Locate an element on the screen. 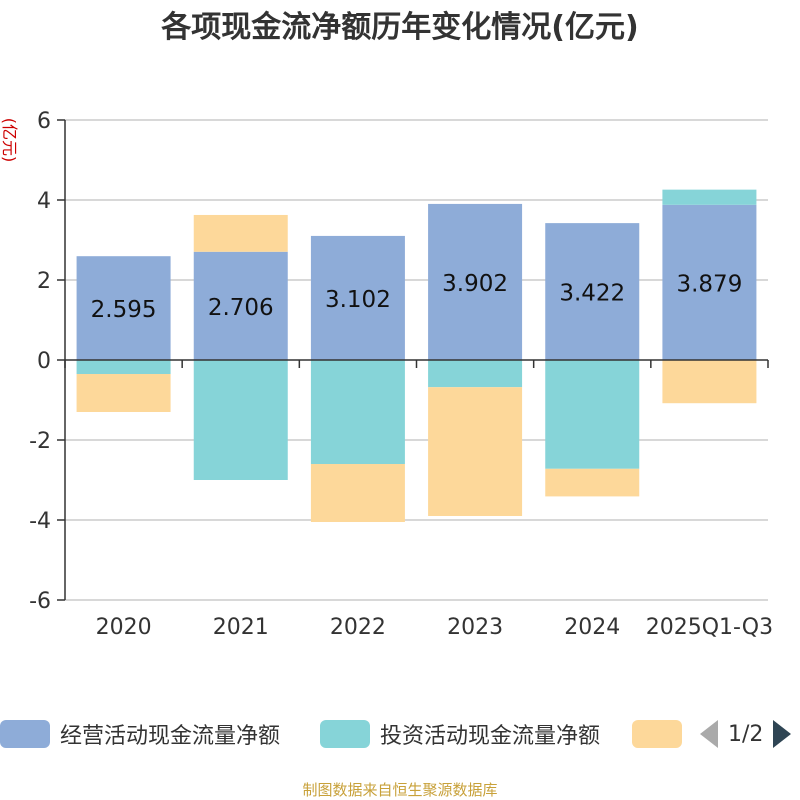 The height and width of the screenshot is (800, 800). data-label: 2.706 is located at coordinates (241, 308).